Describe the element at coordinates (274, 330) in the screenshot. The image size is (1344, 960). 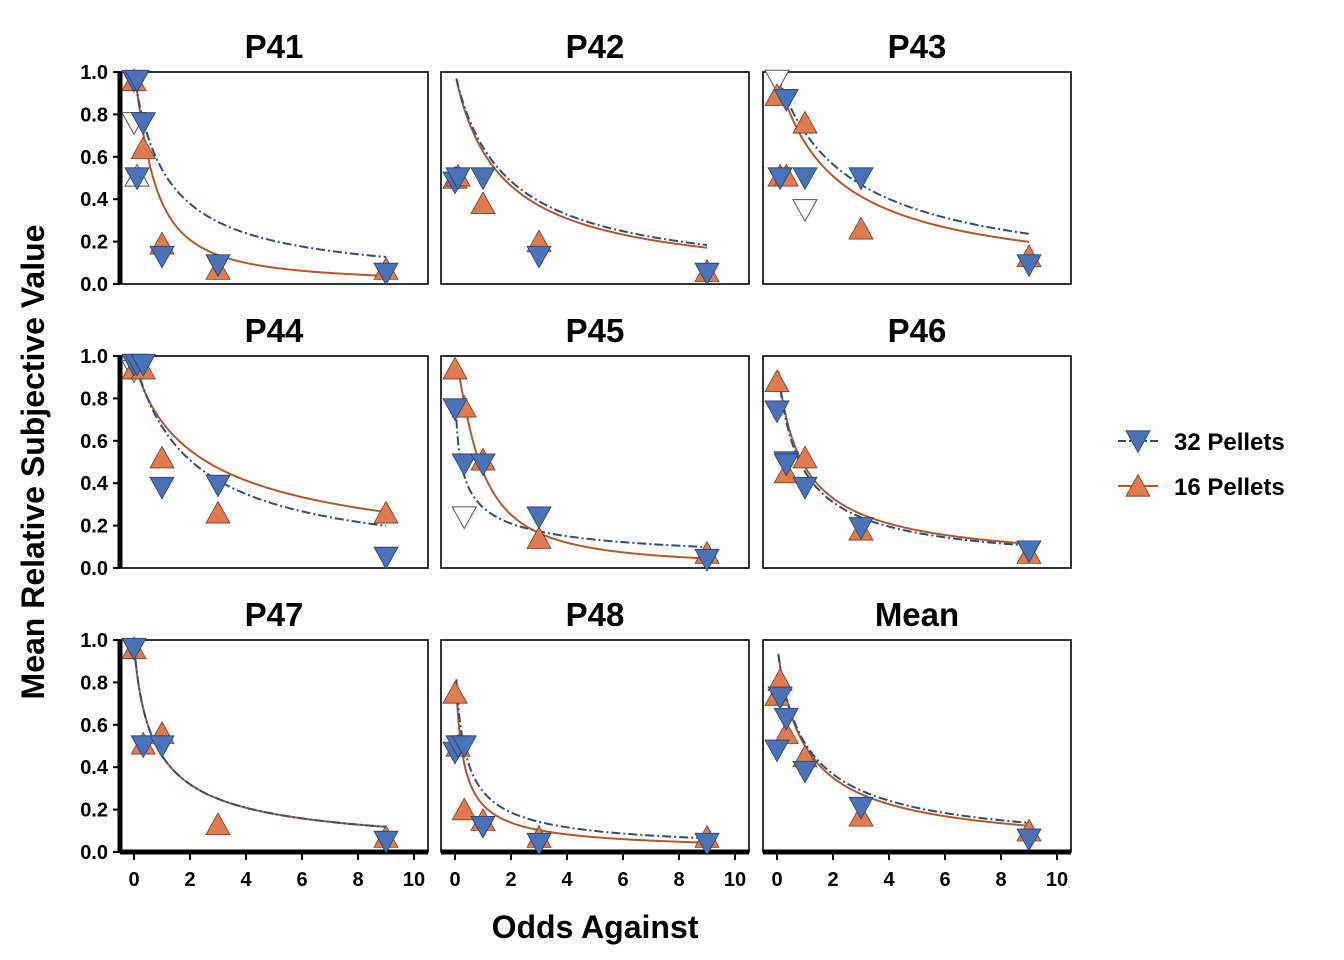
I see `panel-title: P44` at that location.